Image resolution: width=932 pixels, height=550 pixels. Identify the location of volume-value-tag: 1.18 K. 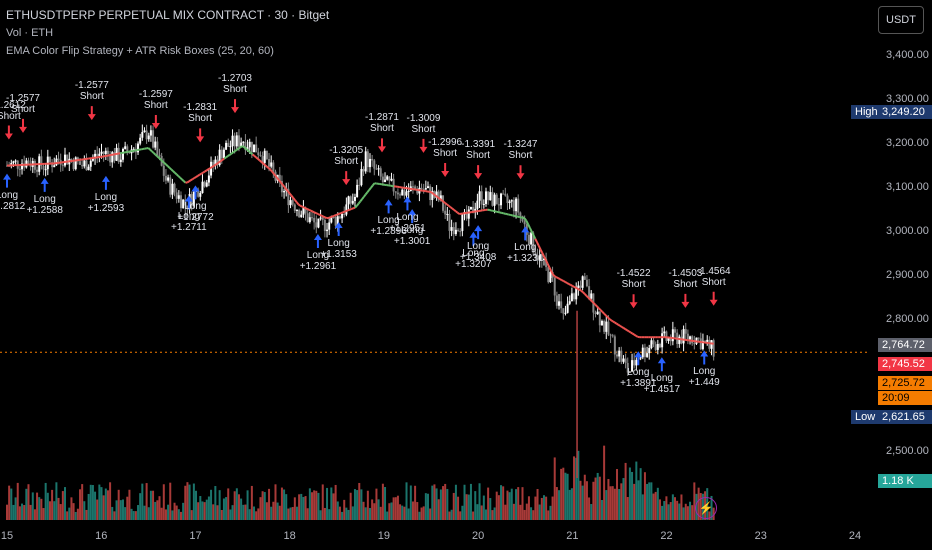
(905, 481).